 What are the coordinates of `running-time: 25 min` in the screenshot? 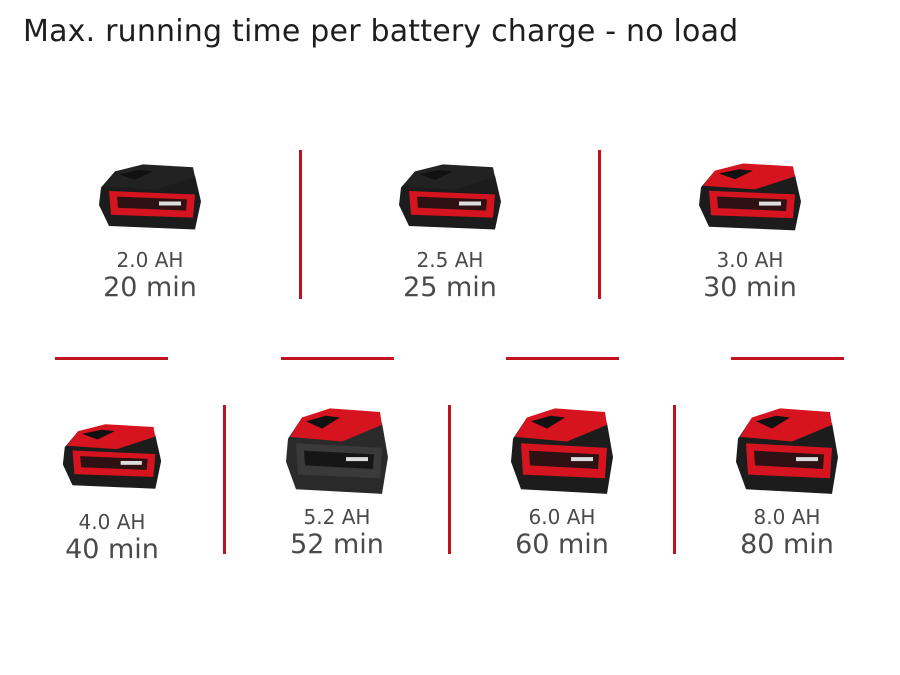 It's located at (450, 287).